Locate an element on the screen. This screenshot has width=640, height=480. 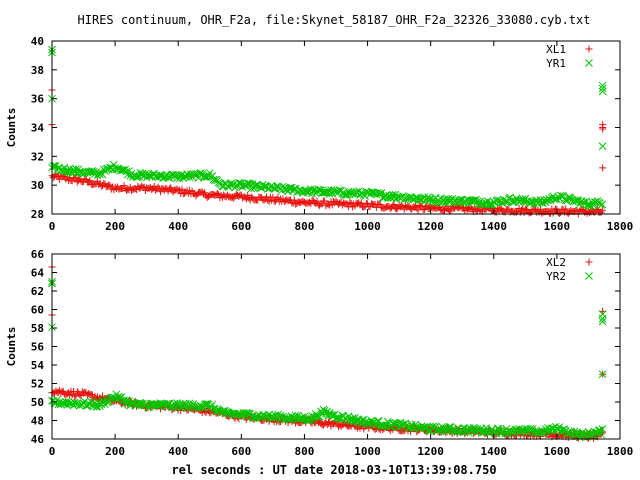
y-axis-label: Counts is located at coordinates (11, 128).